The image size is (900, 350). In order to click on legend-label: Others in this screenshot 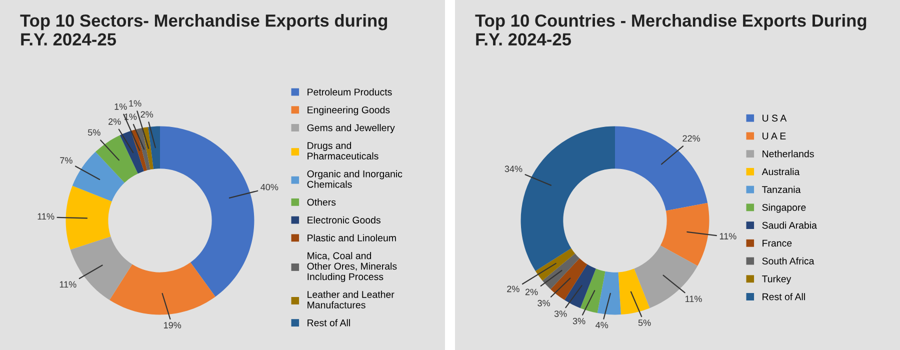, I will do `click(321, 202)`.